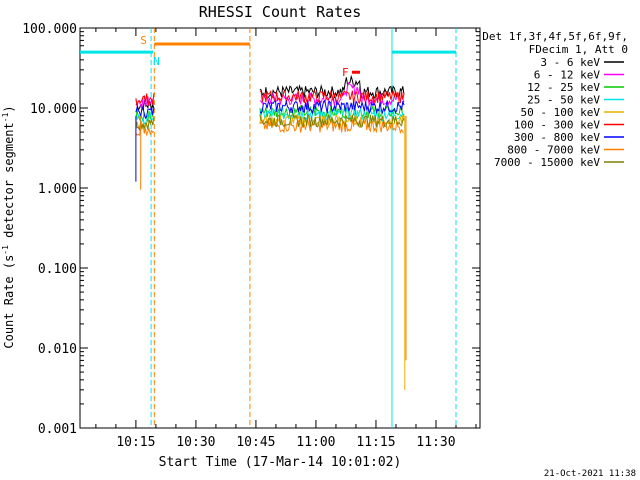 The width and height of the screenshot is (640, 480). What do you see at coordinates (555, 36) in the screenshot?
I see `legend-header-line: Det 1f,3f,4f,5f,6f,9f,` at bounding box center [555, 36].